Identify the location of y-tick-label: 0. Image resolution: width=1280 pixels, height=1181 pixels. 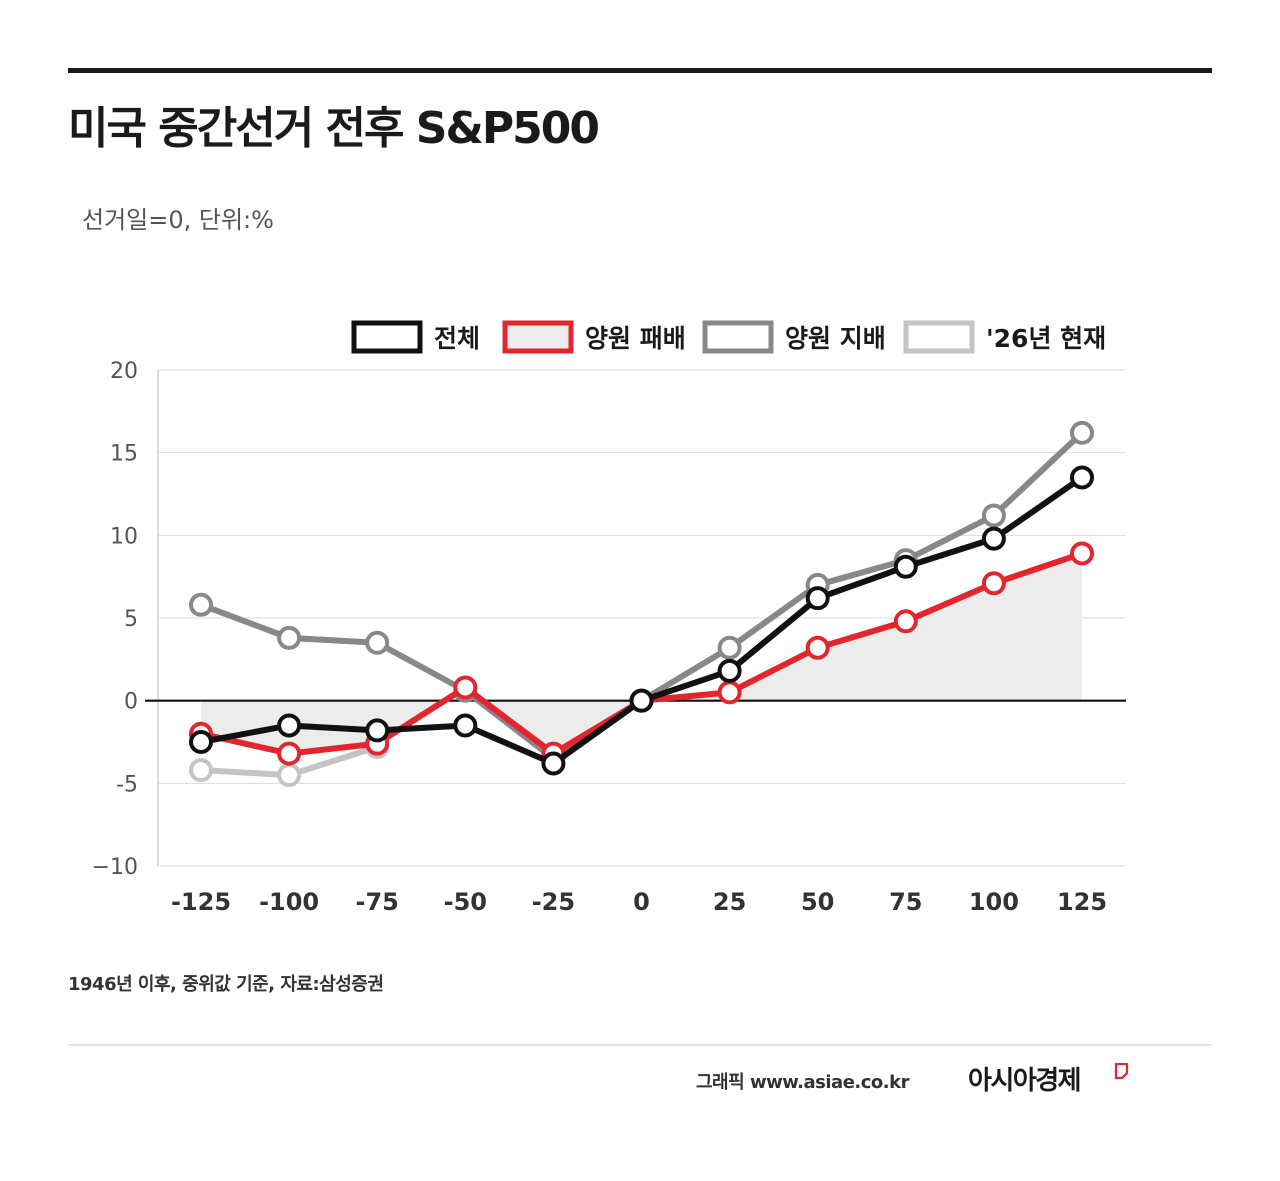
(131, 702).